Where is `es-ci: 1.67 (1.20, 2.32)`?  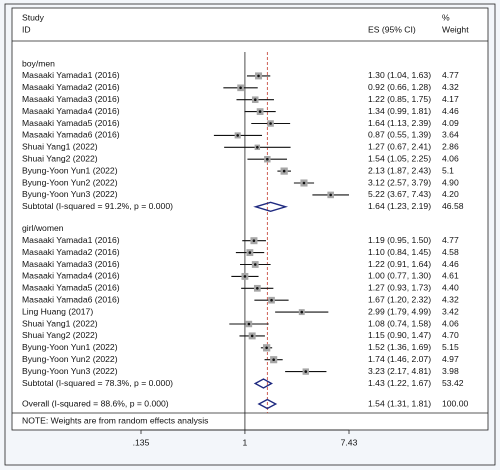 es-ci: 1.67 (1.20, 2.32) is located at coordinates (399, 299).